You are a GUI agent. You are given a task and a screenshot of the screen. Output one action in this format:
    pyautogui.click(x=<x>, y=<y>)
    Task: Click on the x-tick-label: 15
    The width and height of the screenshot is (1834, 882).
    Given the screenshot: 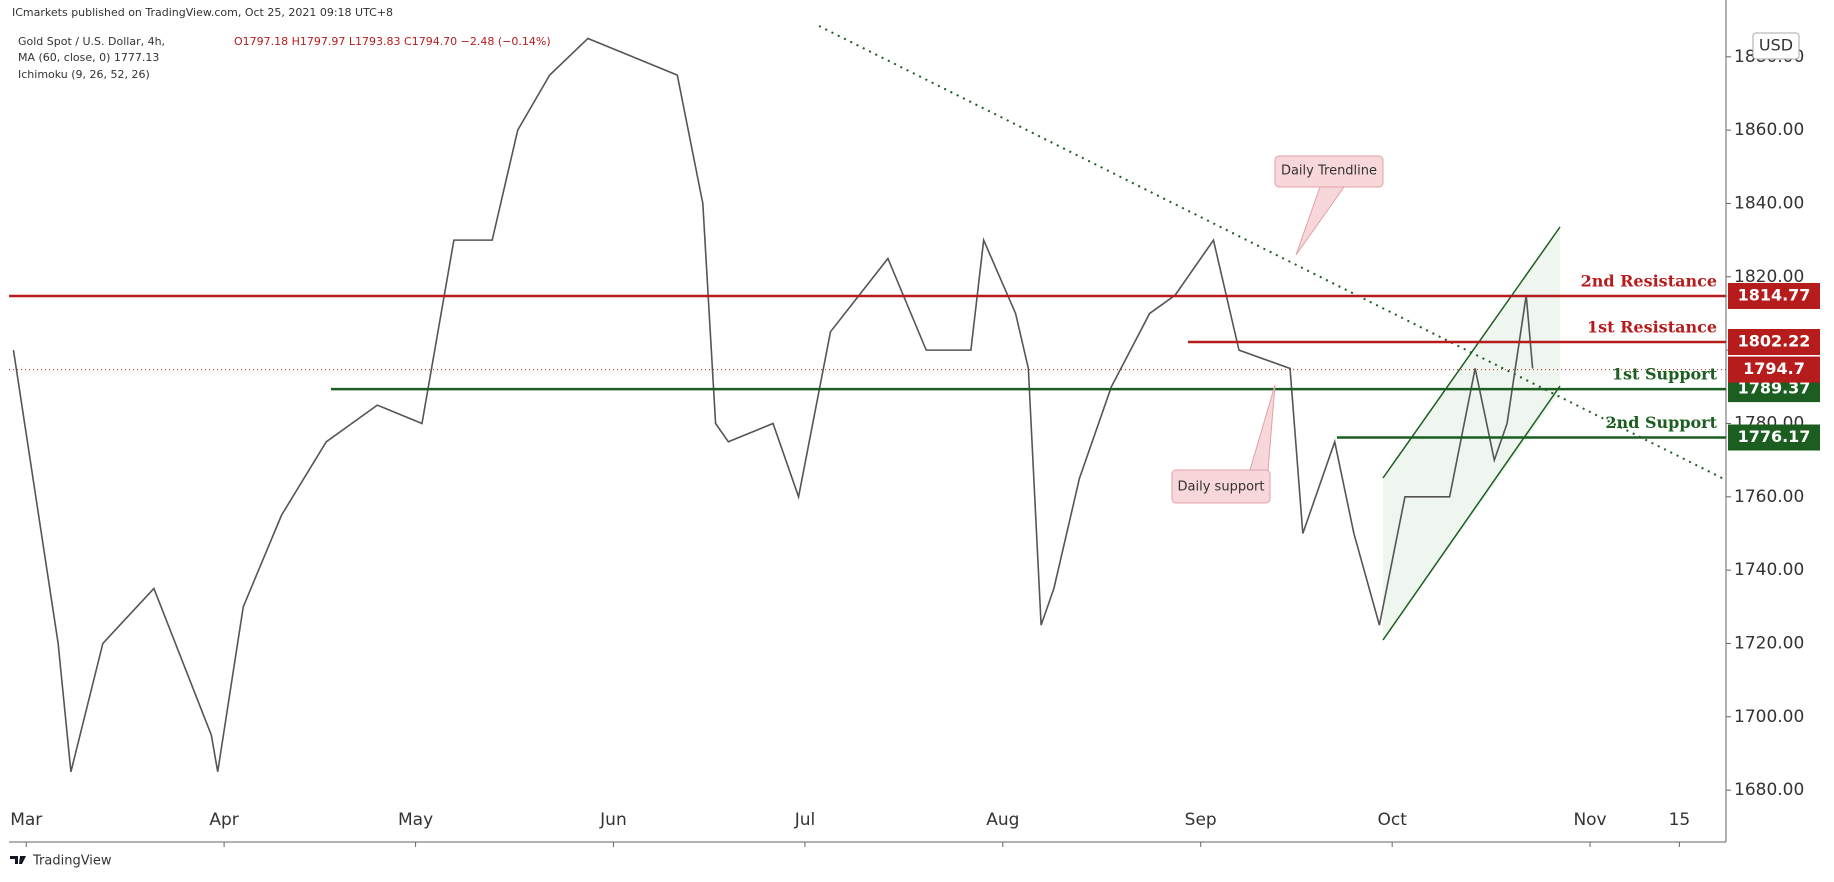 What is the action you would take?
    pyautogui.click(x=1680, y=820)
    